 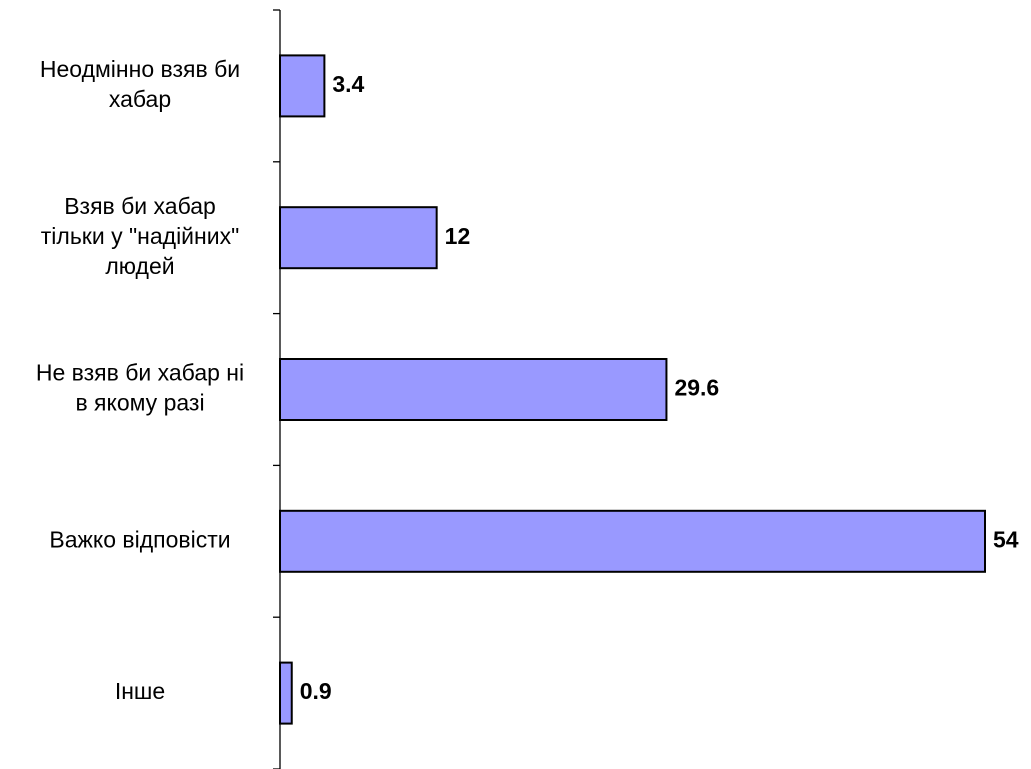 I want to click on category-label-line: в якому разі, so click(x=139, y=403).